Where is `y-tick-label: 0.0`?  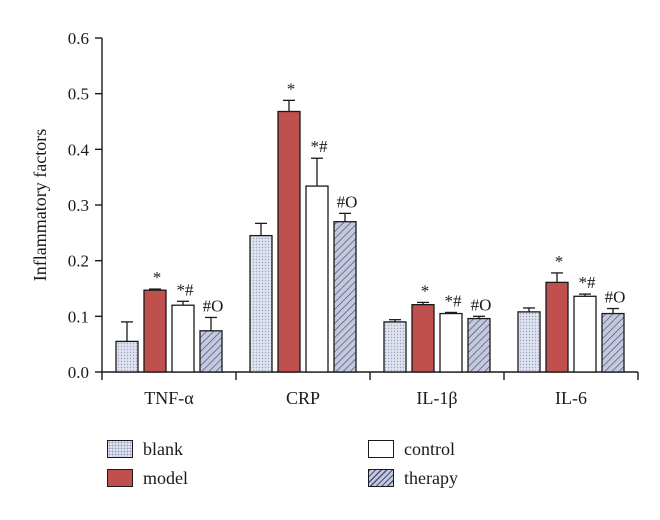 y-tick-label: 0.0 is located at coordinates (78, 372).